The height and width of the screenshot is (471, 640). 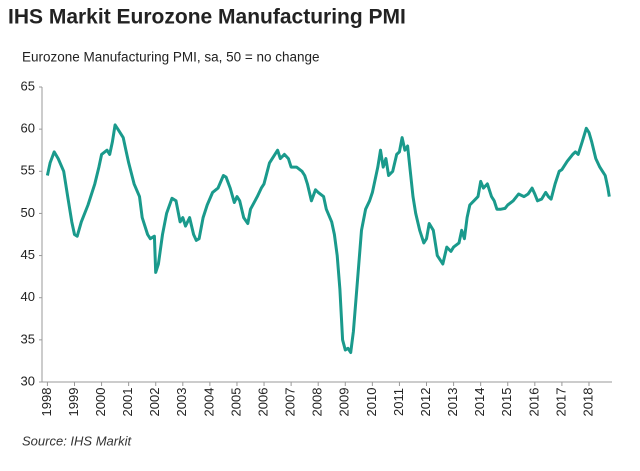 I want to click on x-tick-label: 2009, so click(x=344, y=402).